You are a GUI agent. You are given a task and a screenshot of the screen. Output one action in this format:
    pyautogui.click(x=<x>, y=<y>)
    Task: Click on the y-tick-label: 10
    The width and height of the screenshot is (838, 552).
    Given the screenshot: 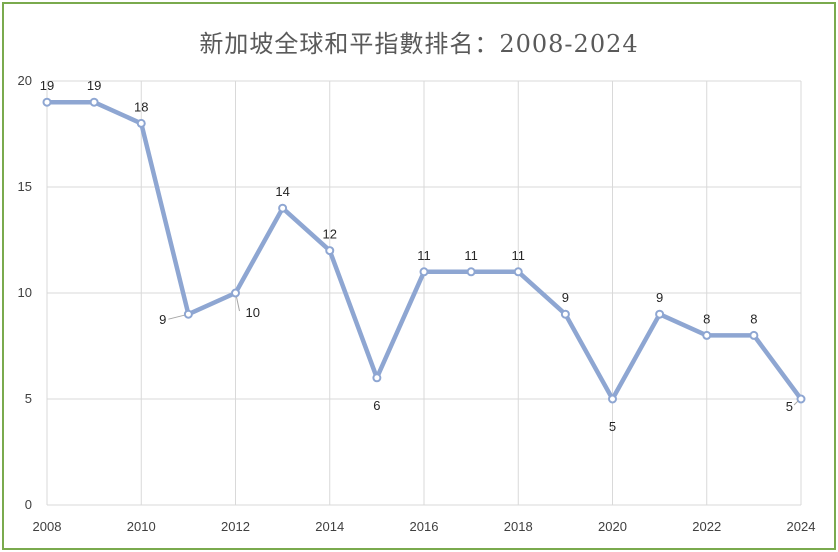 What is the action you would take?
    pyautogui.click(x=25, y=292)
    